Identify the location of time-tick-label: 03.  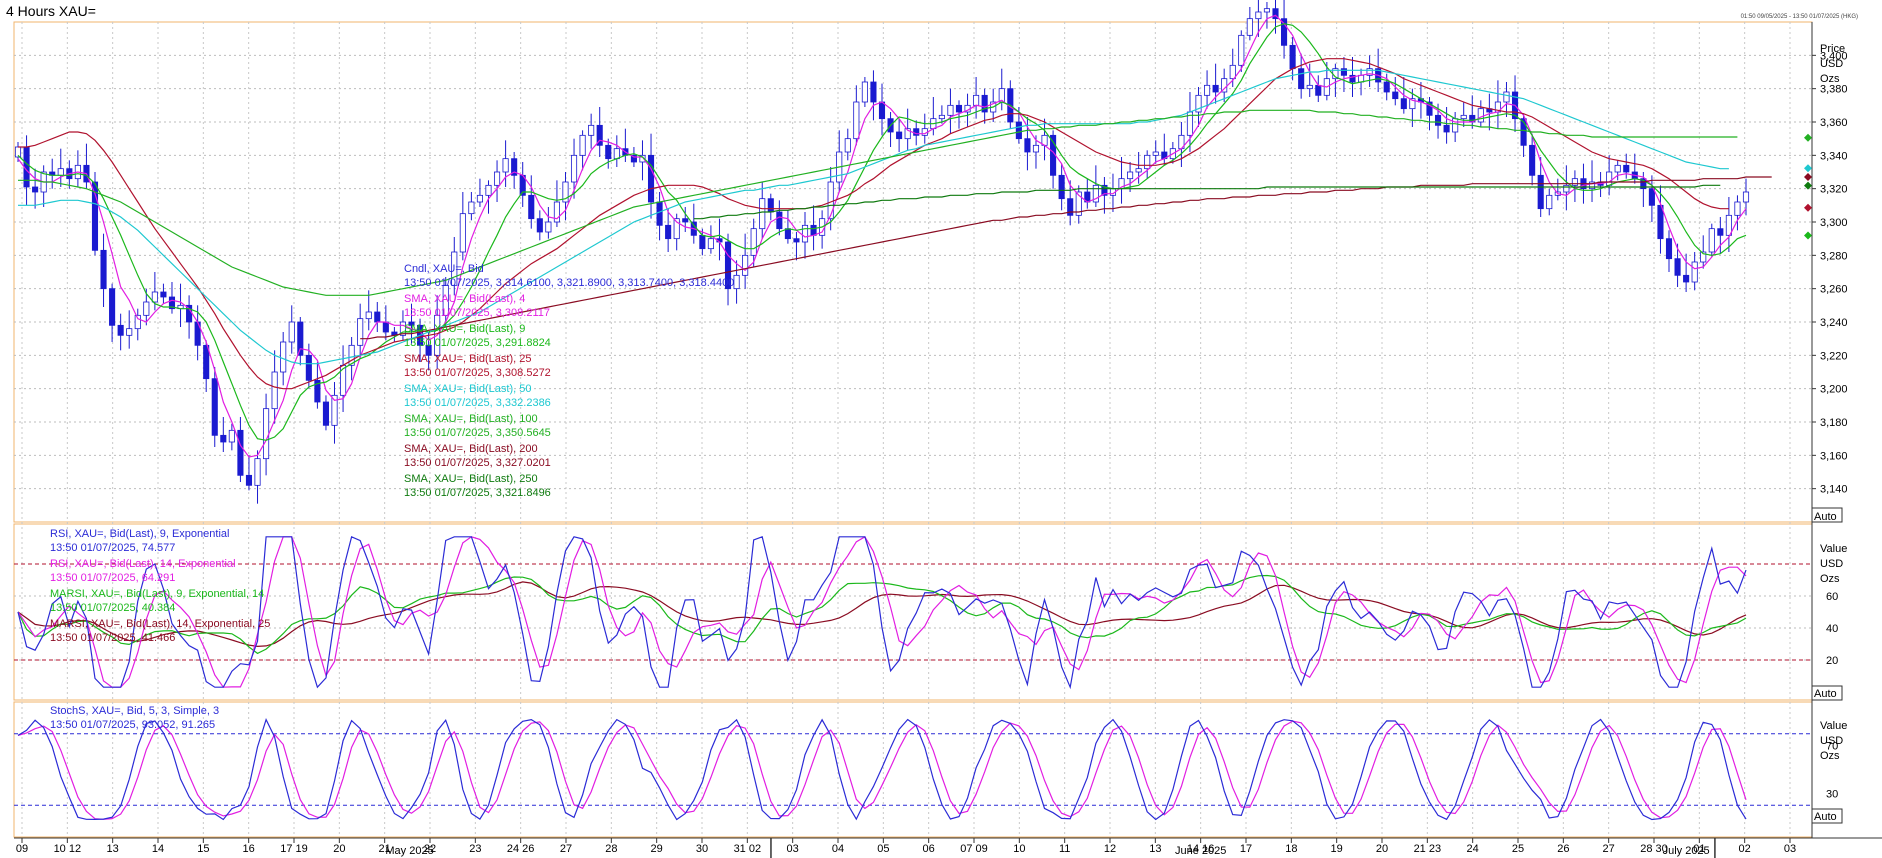
(793, 849).